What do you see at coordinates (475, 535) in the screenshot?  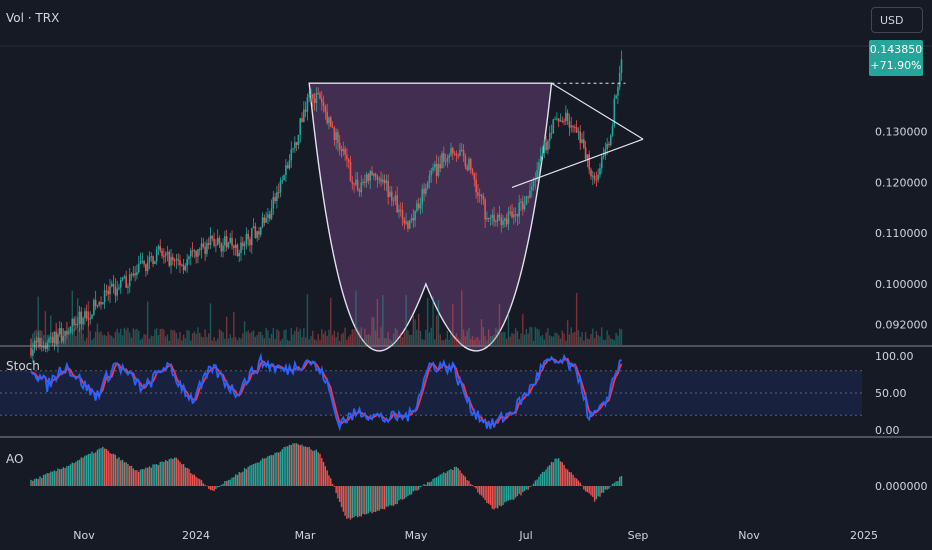 I see `time-axis: Nov 2024 Mar May Jul Sep Nov 2025` at bounding box center [475, 535].